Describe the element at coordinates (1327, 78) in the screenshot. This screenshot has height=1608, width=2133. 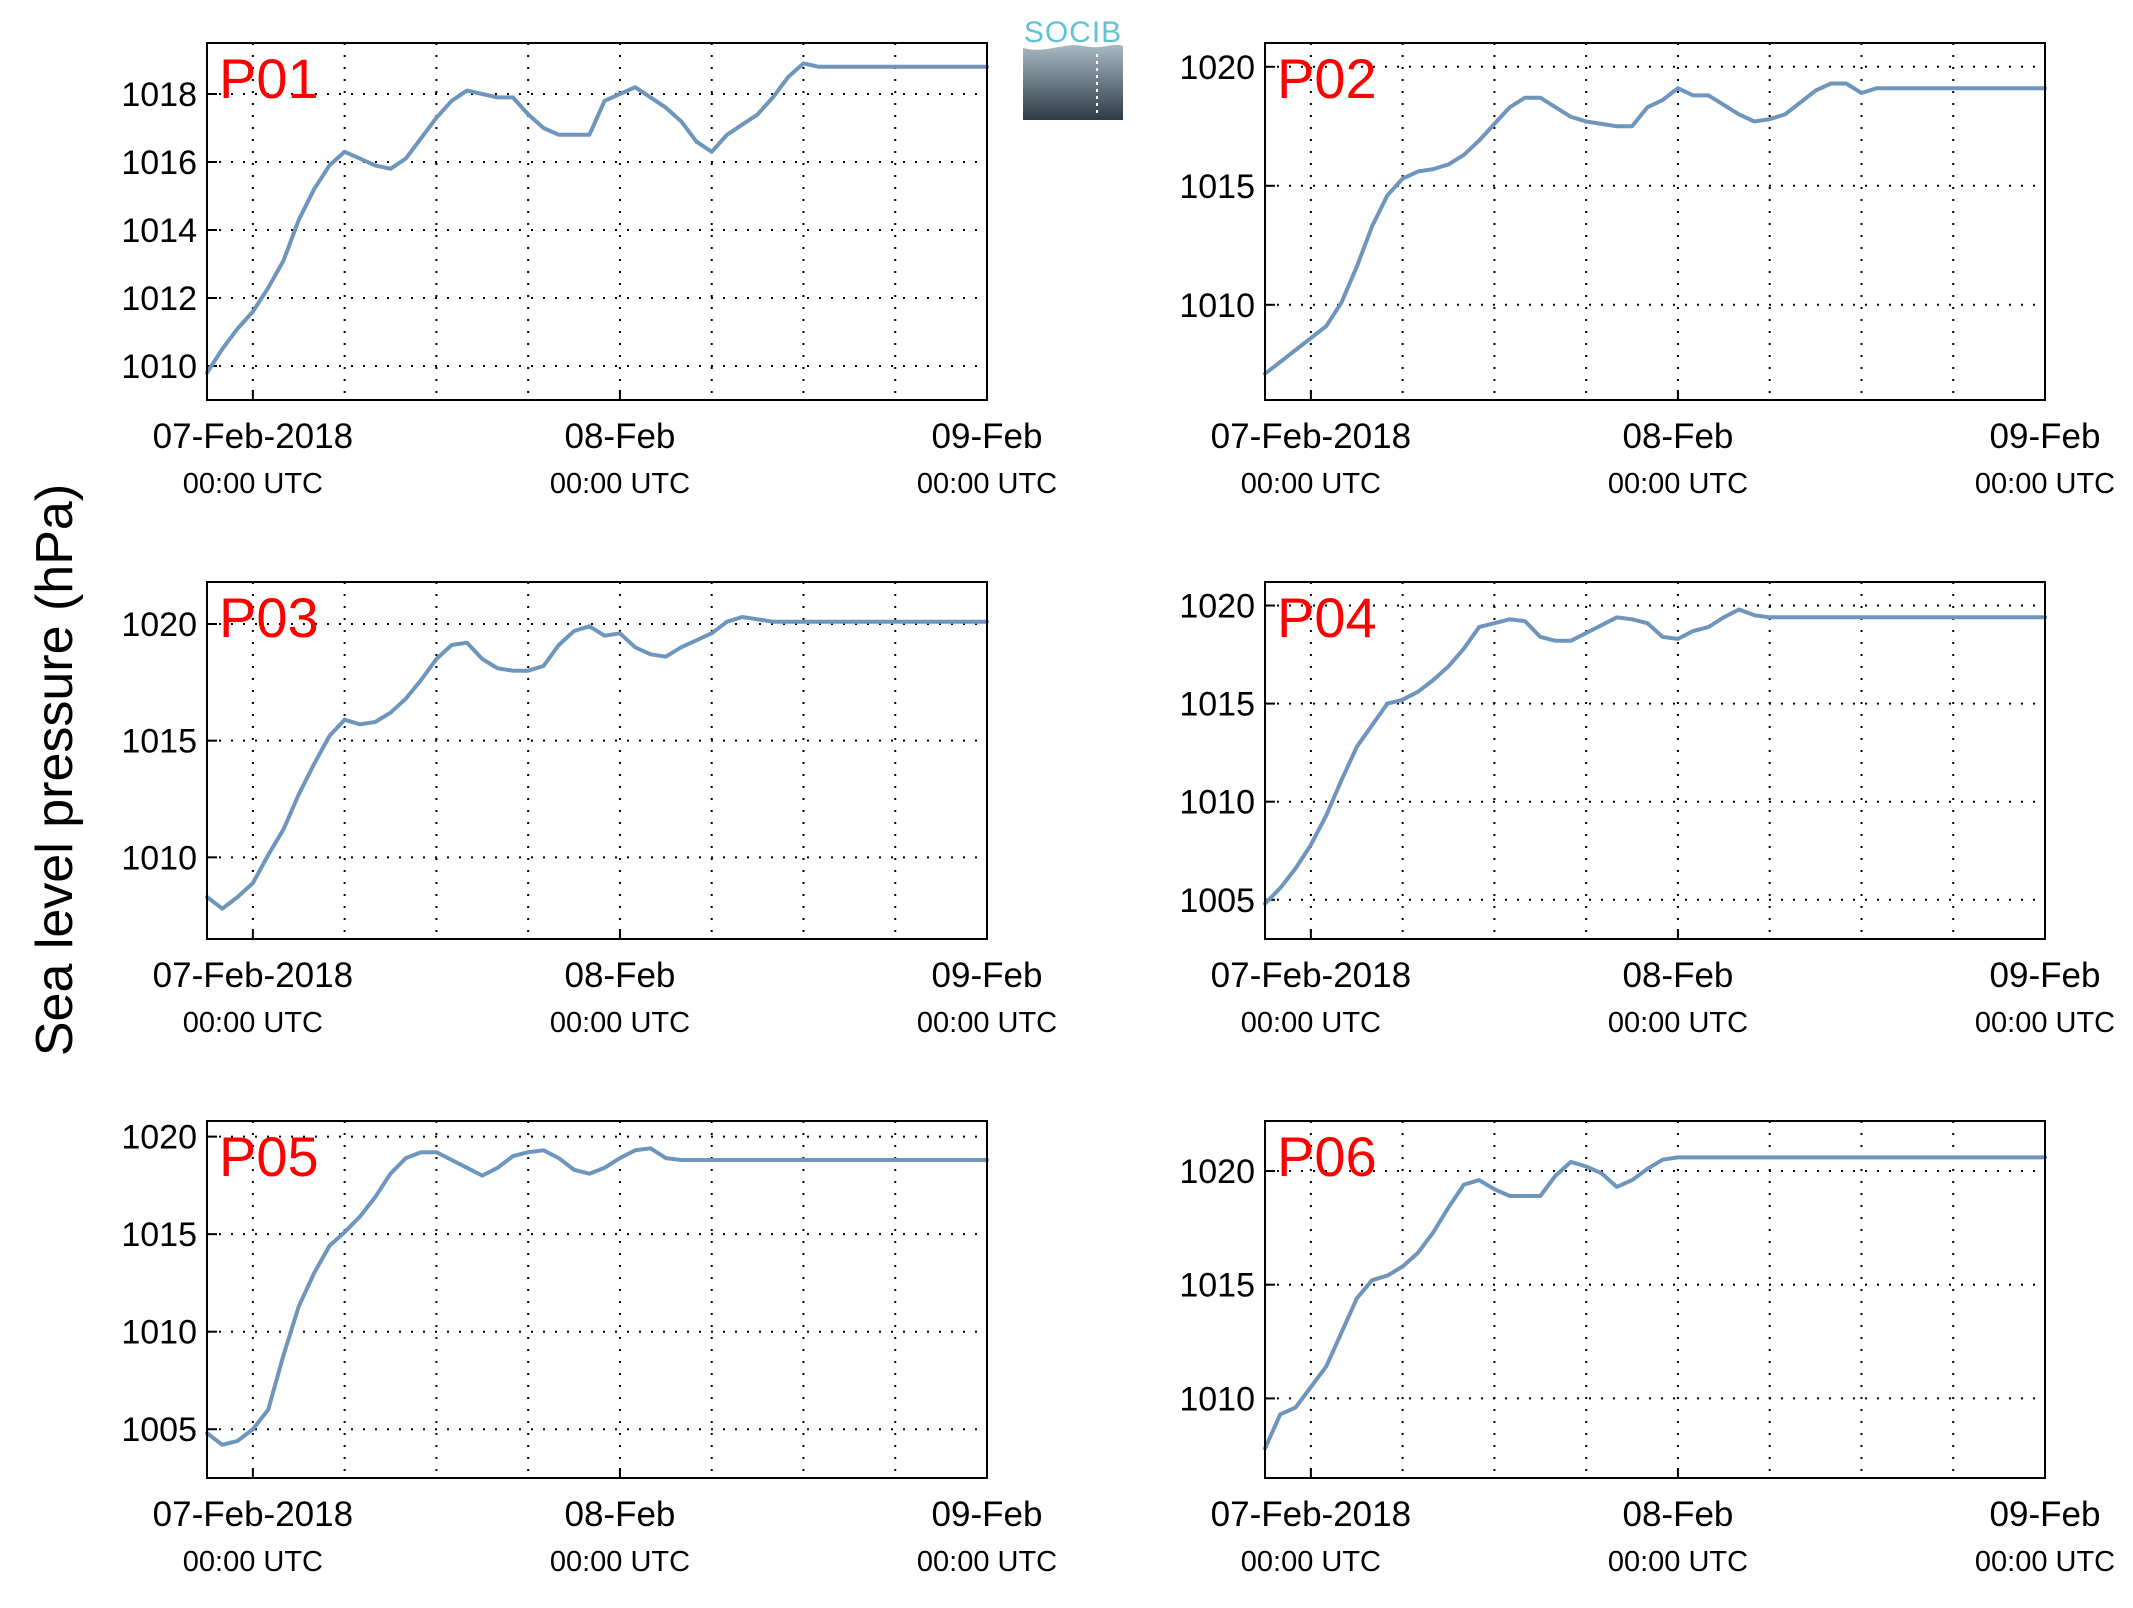
I see `panel-label: P02` at that location.